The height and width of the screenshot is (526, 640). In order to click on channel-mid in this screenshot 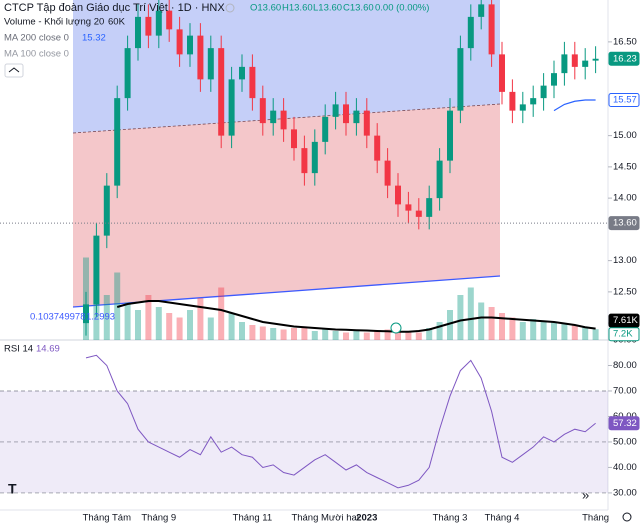, I will do `click(286, 118)`.